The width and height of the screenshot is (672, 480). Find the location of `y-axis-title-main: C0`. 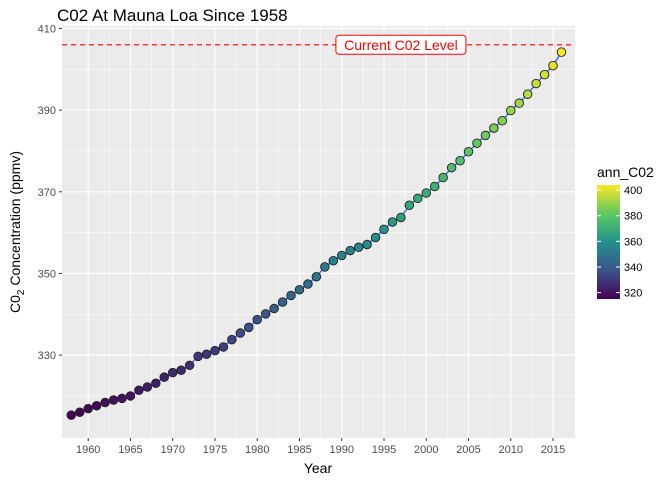

y-axis-title-main: C0 is located at coordinates (15, 304).